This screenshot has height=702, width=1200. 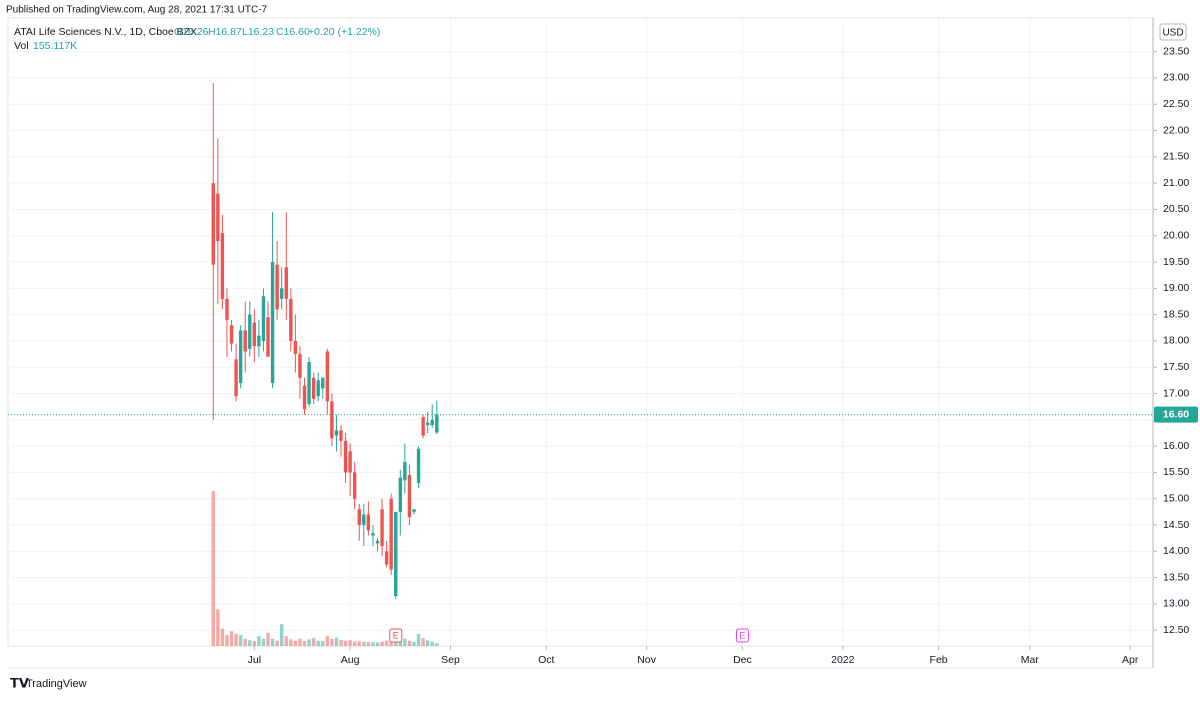 I want to click on earnings-label: E, so click(x=742, y=635).